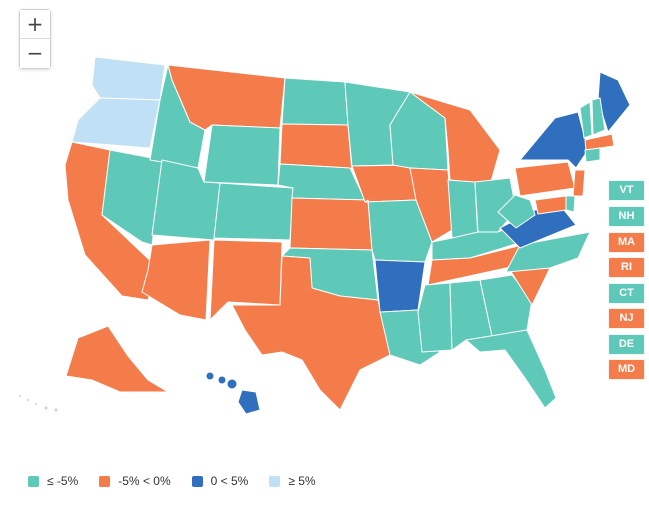 The width and height of the screenshot is (649, 519). I want to click on state-alaska, so click(117, 359).